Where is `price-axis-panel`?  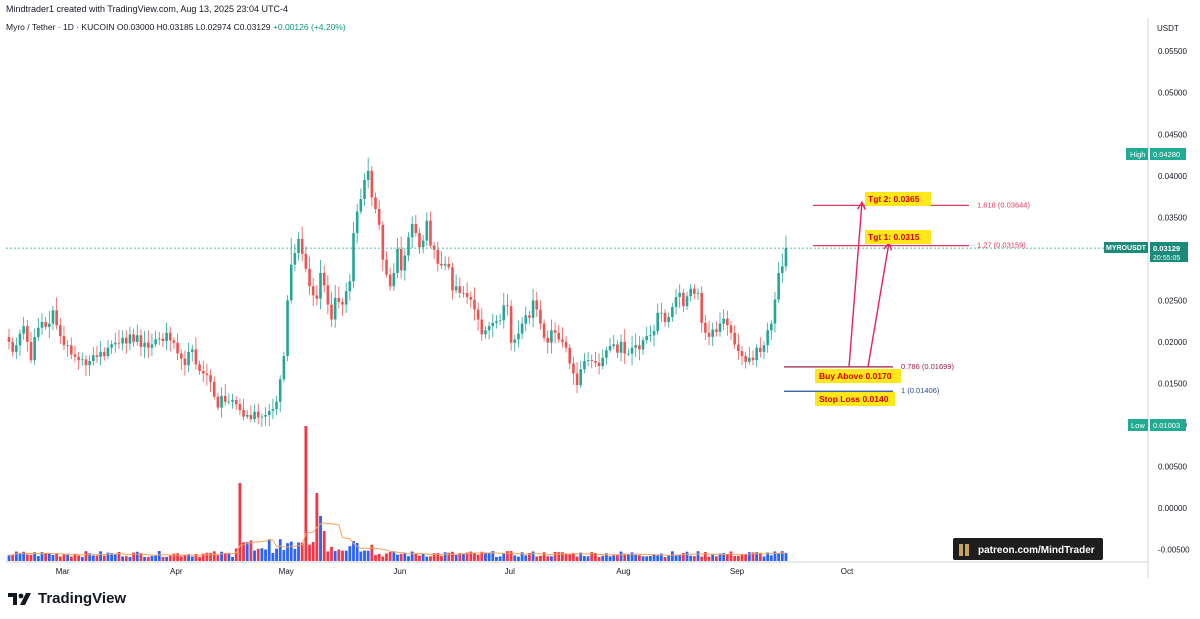 price-axis-panel is located at coordinates (1174, 298).